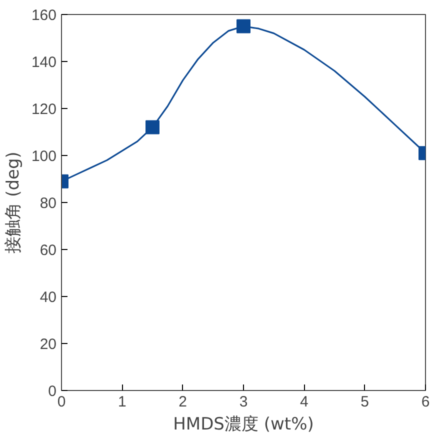 The width and height of the screenshot is (441, 437). What do you see at coordinates (13, 203) in the screenshot?
I see `y-axis-title: 接触角 (deg)` at bounding box center [13, 203].